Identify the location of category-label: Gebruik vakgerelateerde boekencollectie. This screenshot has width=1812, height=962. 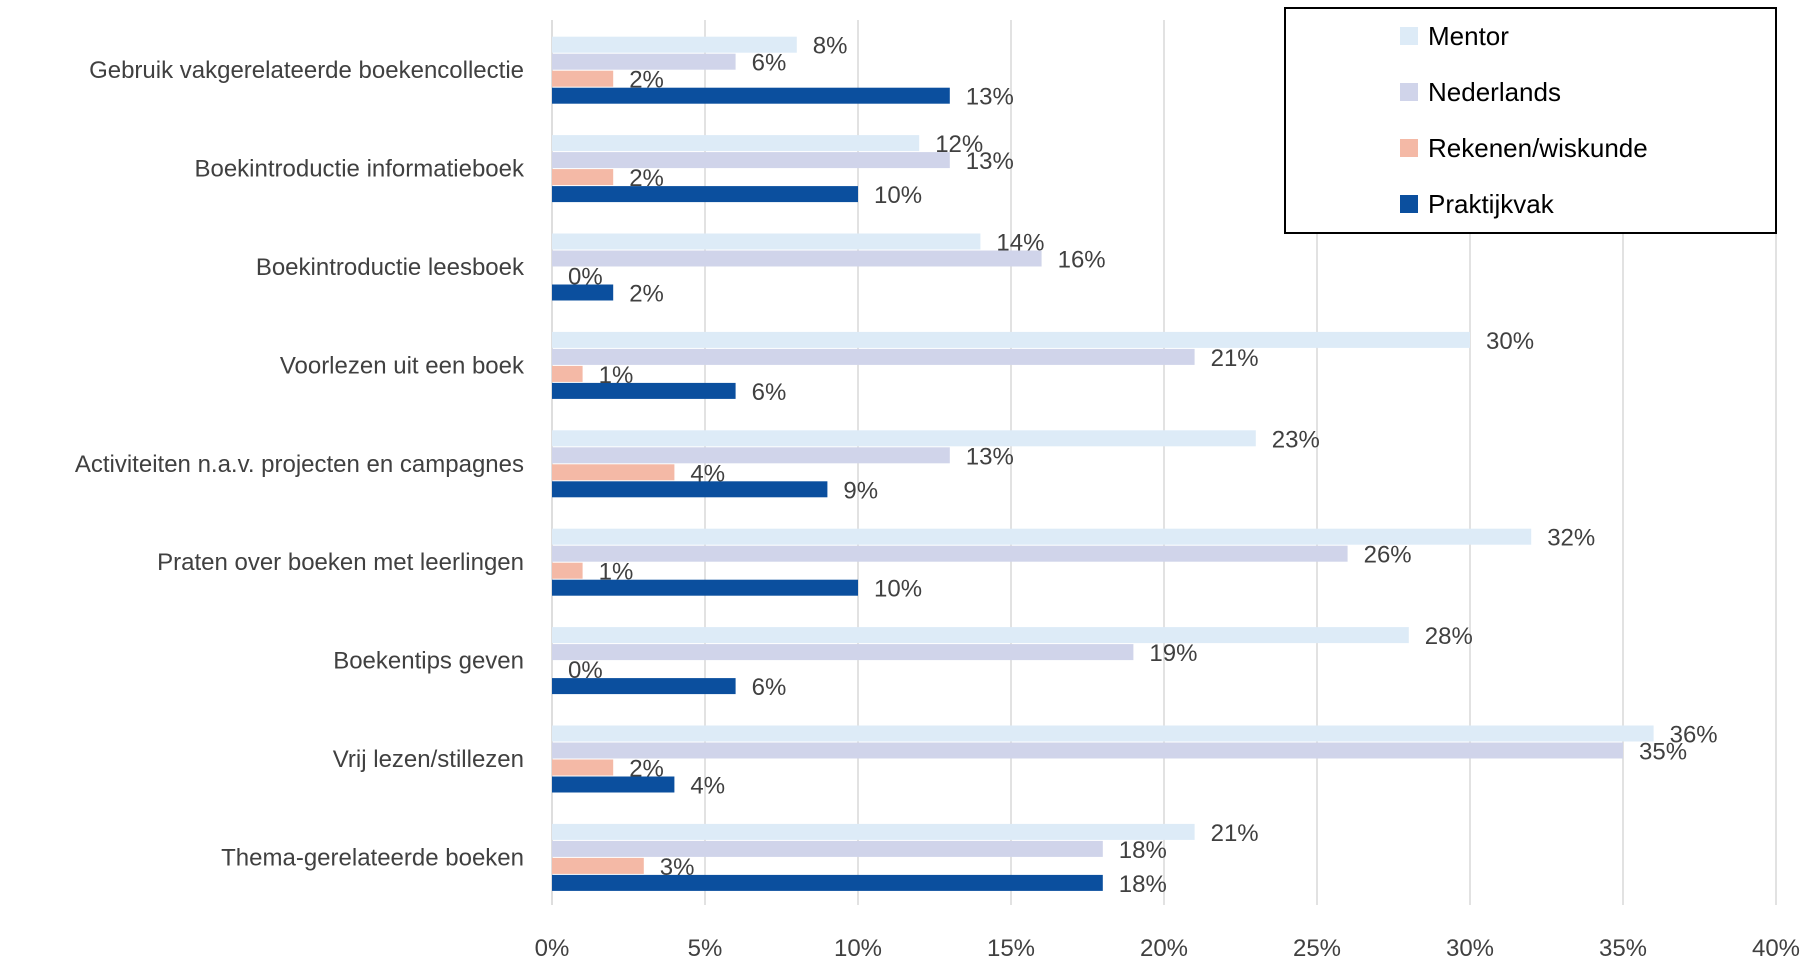
(306, 70).